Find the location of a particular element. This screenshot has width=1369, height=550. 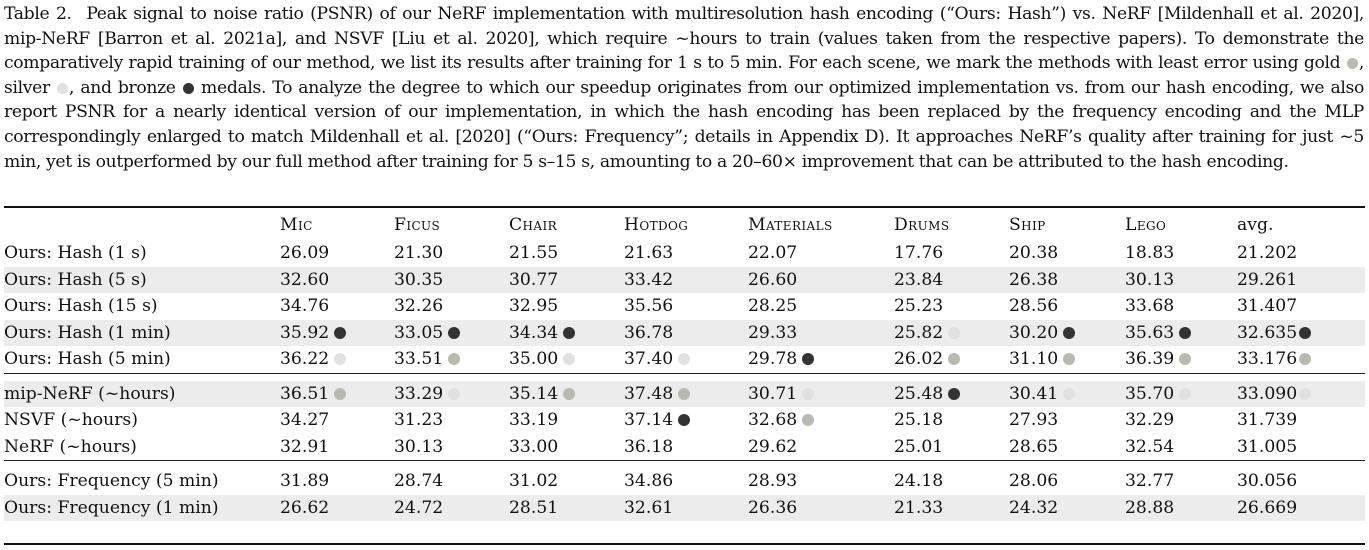

psnr-value: 25.18 is located at coordinates (919, 420).